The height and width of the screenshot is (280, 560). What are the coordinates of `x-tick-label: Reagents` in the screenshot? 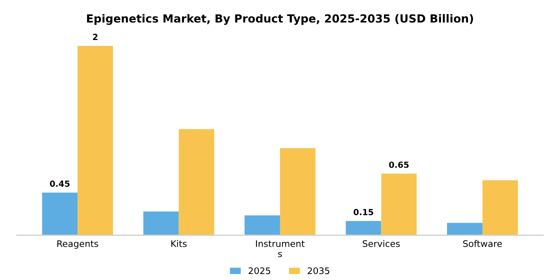 It's located at (77, 244).